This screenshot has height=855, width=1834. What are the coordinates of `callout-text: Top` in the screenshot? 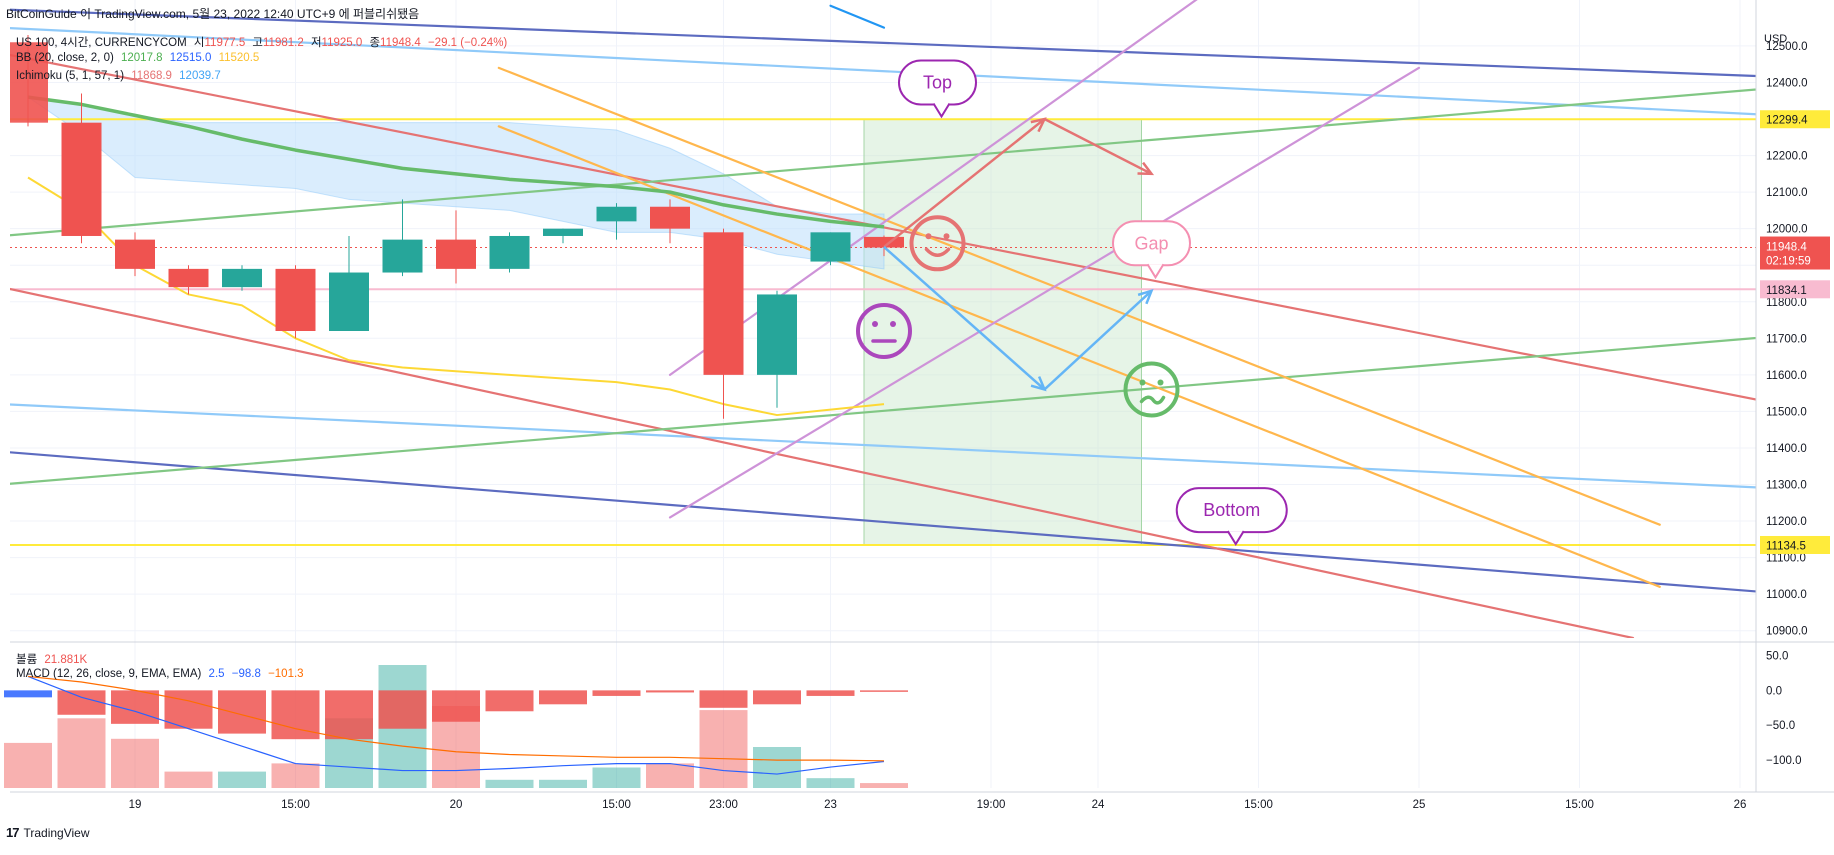 It's located at (937, 82).